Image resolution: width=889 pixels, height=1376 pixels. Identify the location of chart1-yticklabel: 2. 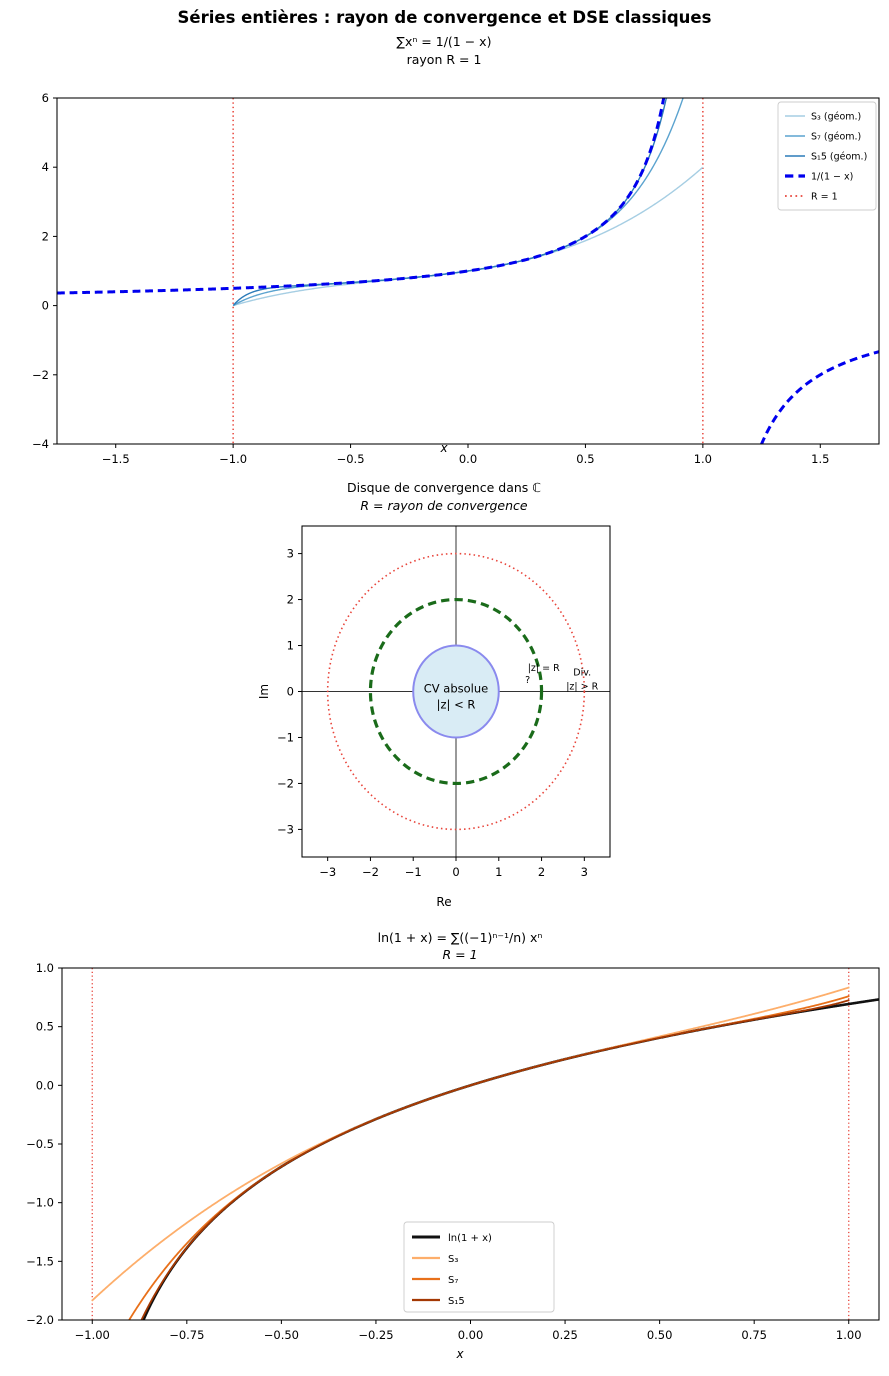
(45, 236).